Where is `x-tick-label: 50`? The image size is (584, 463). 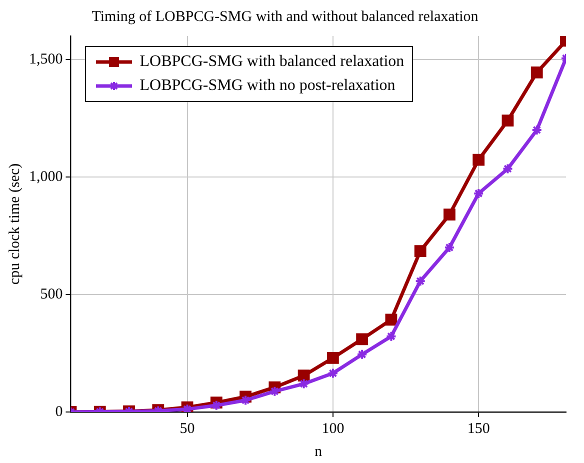 x-tick-label: 50 is located at coordinates (187, 428).